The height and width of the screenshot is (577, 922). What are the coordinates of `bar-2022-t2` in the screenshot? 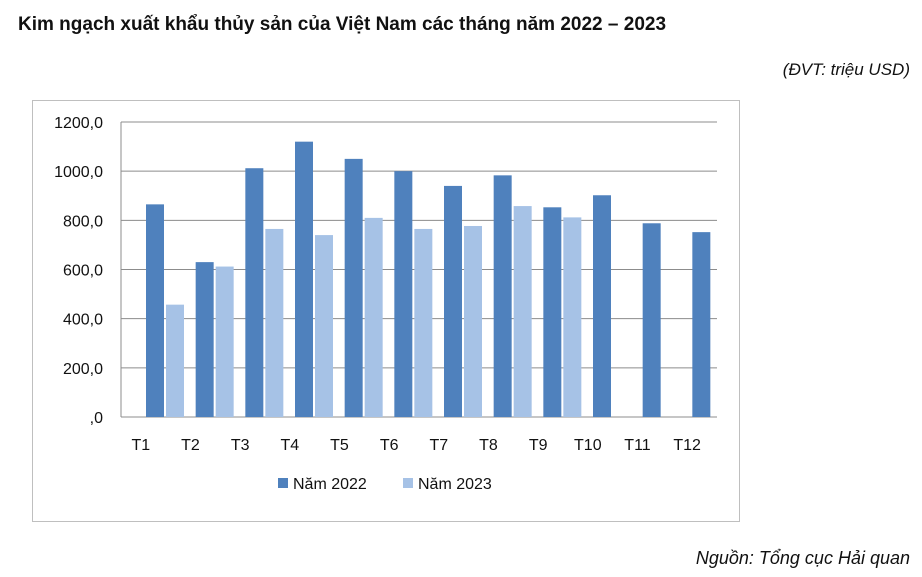 It's located at (204, 339).